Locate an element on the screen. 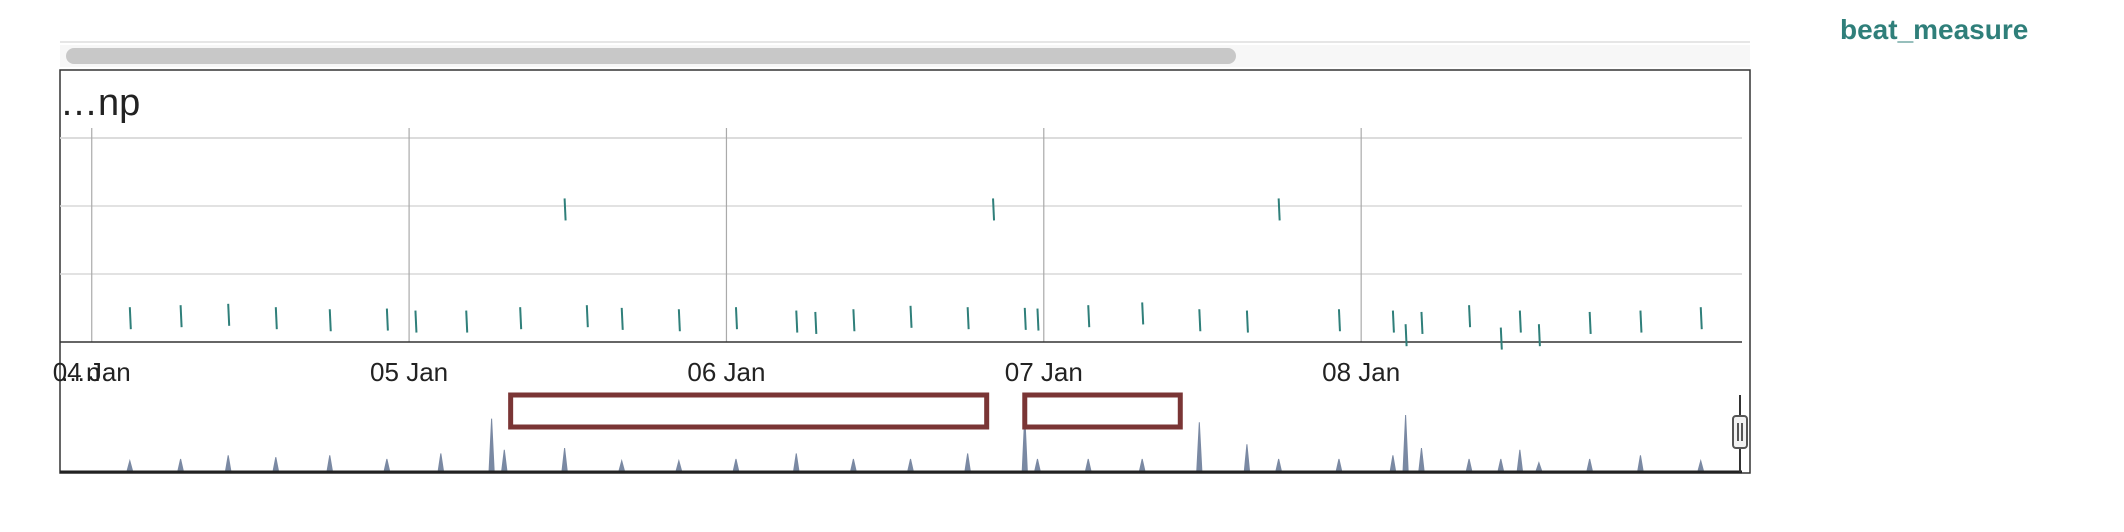 Image resolution: width=2124 pixels, height=532 pixels. legend-label: beat_measure is located at coordinates (1934, 29).